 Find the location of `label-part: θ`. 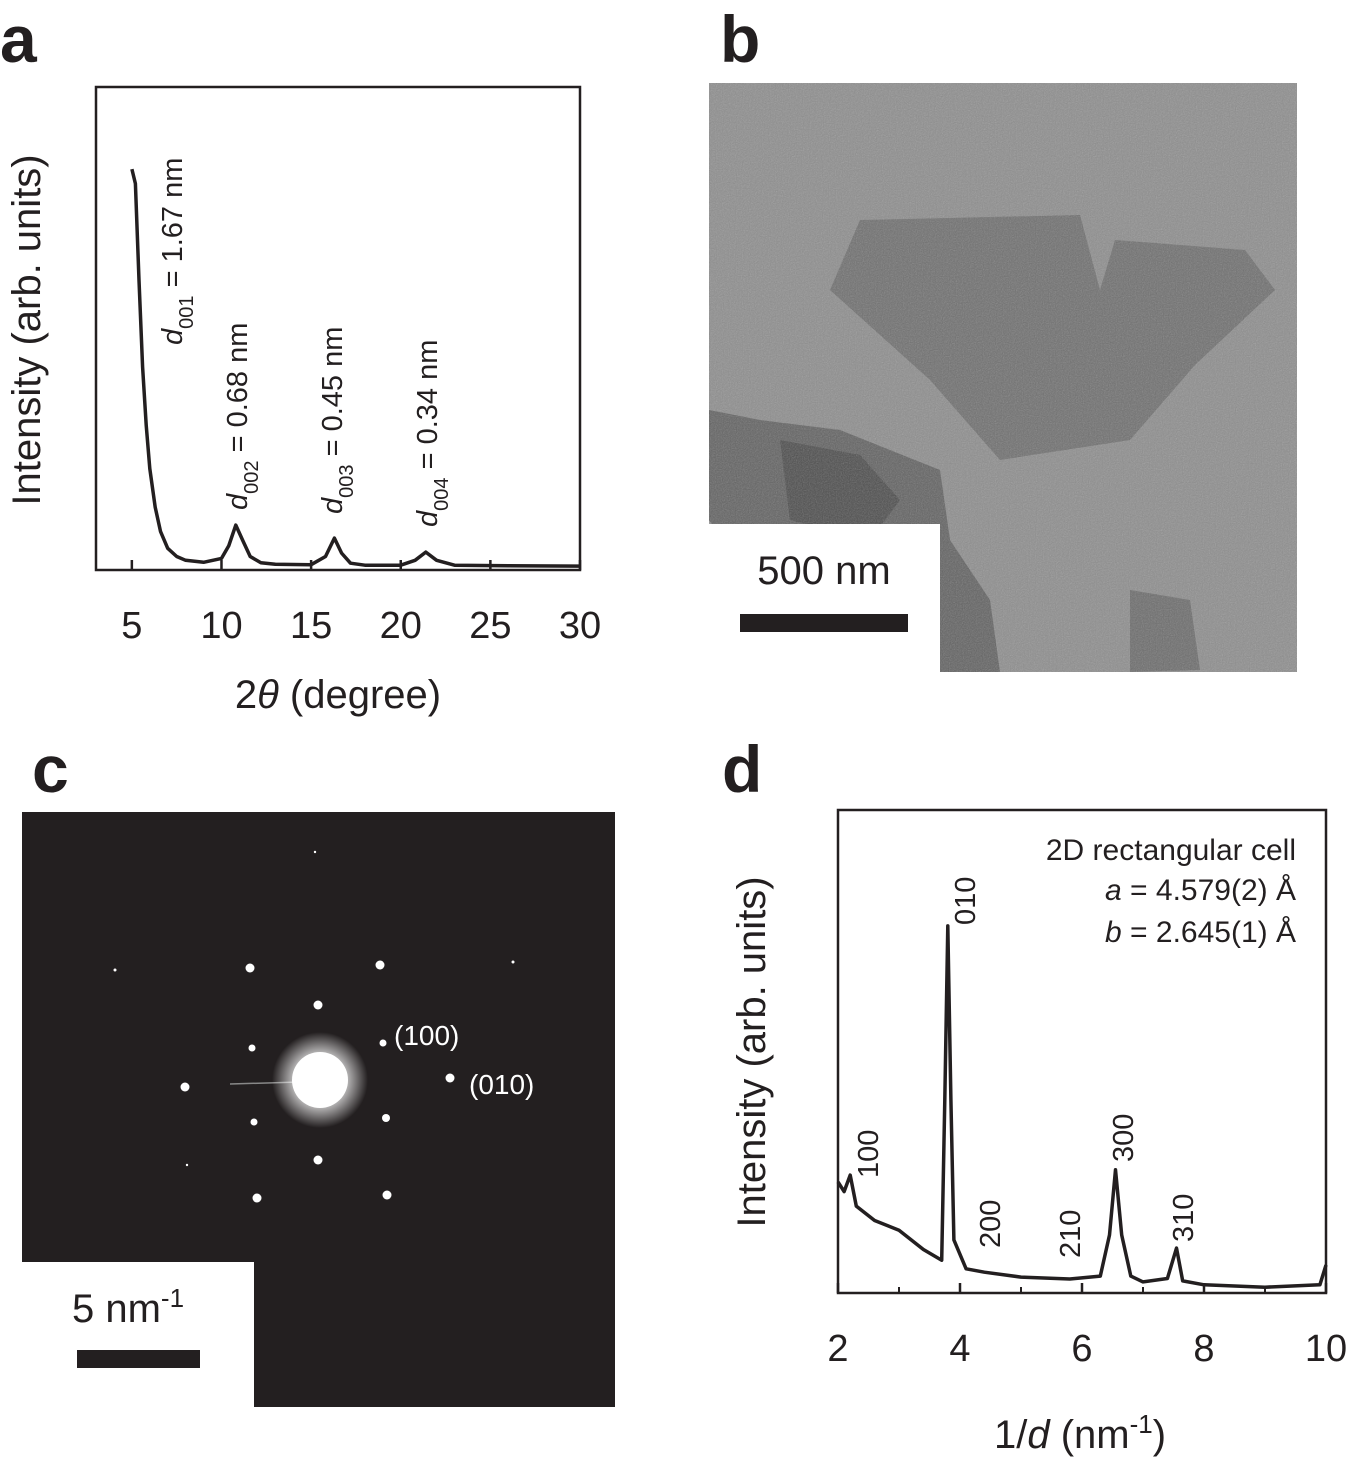

label-part: θ is located at coordinates (268, 695).